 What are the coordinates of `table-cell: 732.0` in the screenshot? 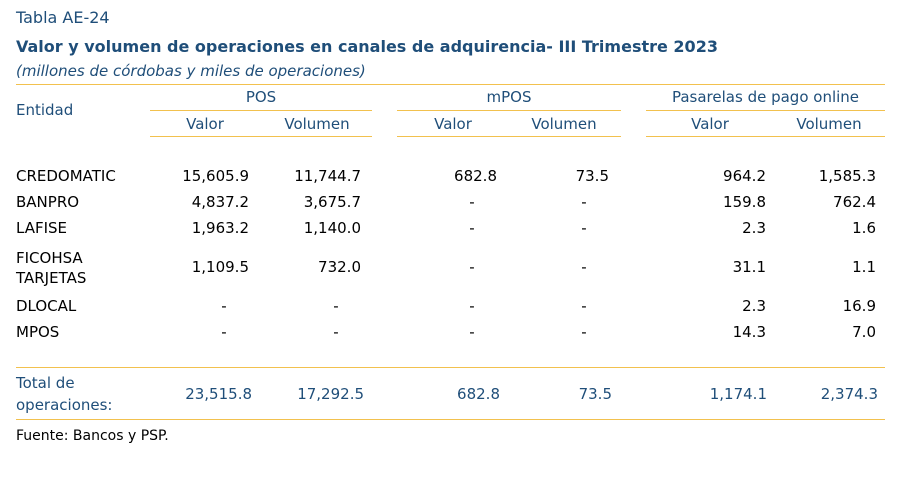 It's located at (339, 267).